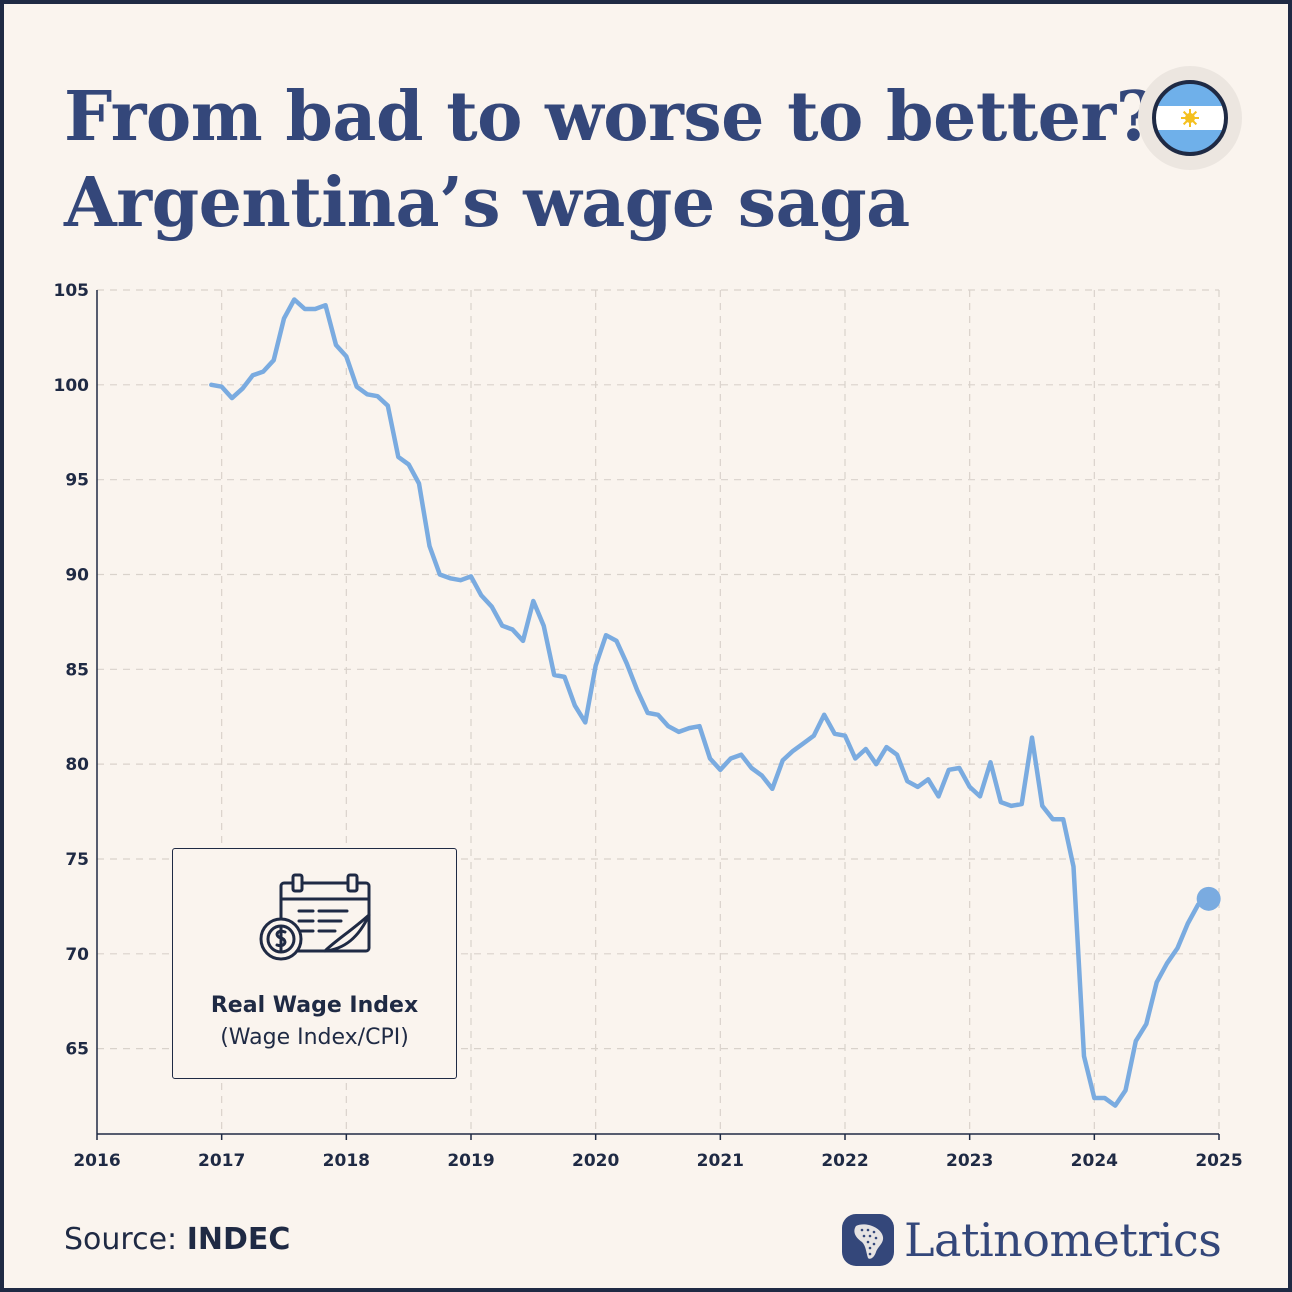 This screenshot has width=1292, height=1292. What do you see at coordinates (487, 203) in the screenshot?
I see `title-line-2: Argentina’s wage saga` at bounding box center [487, 203].